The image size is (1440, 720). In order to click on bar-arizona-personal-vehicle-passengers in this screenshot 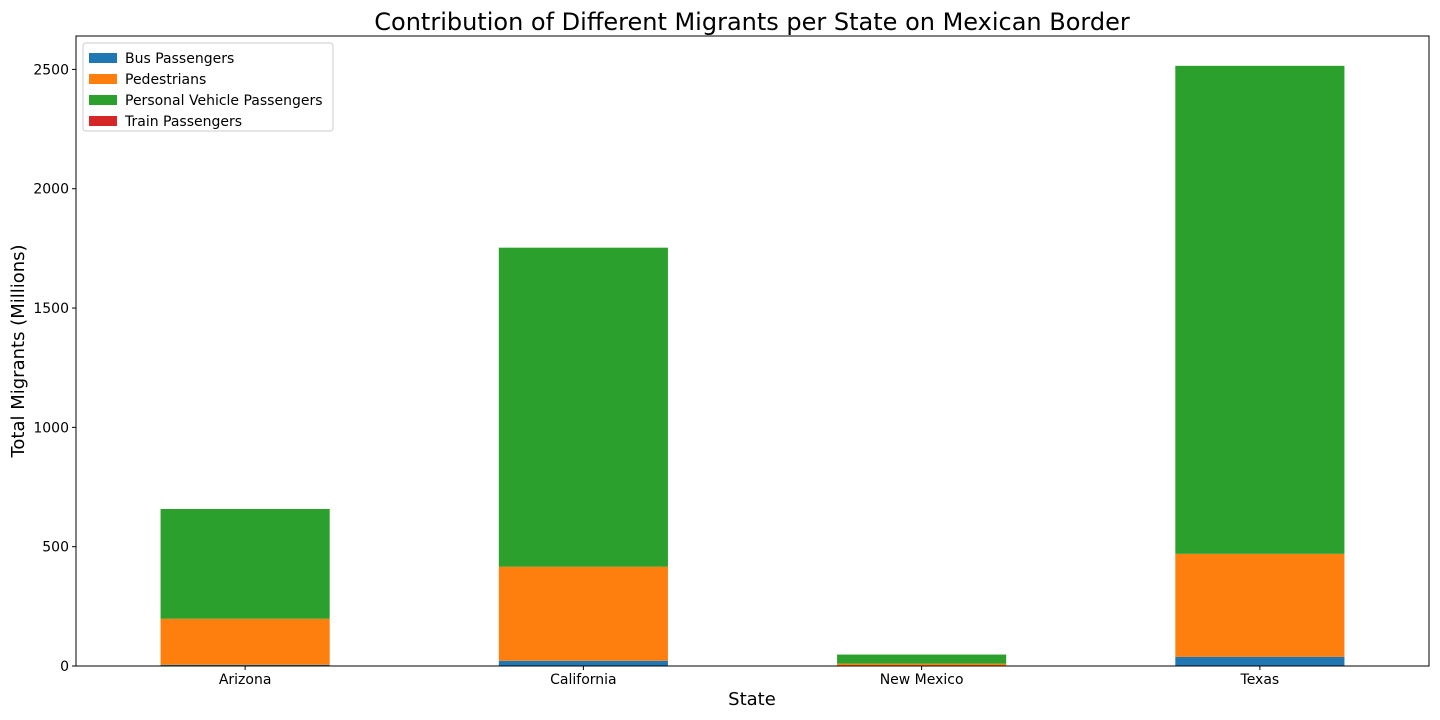, I will do `click(245, 563)`.